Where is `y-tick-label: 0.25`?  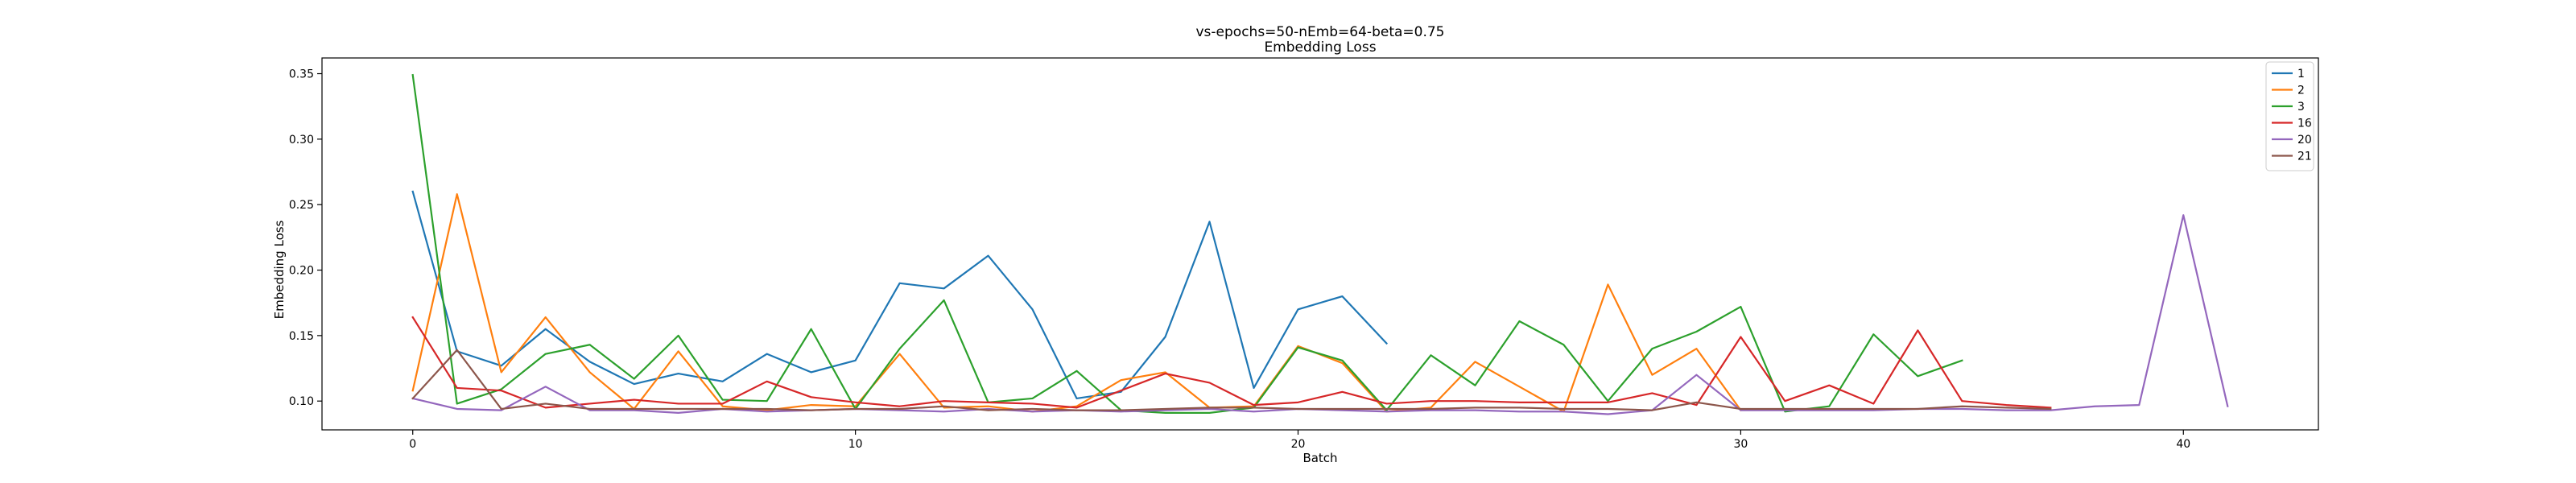 y-tick-label: 0.25 is located at coordinates (301, 205).